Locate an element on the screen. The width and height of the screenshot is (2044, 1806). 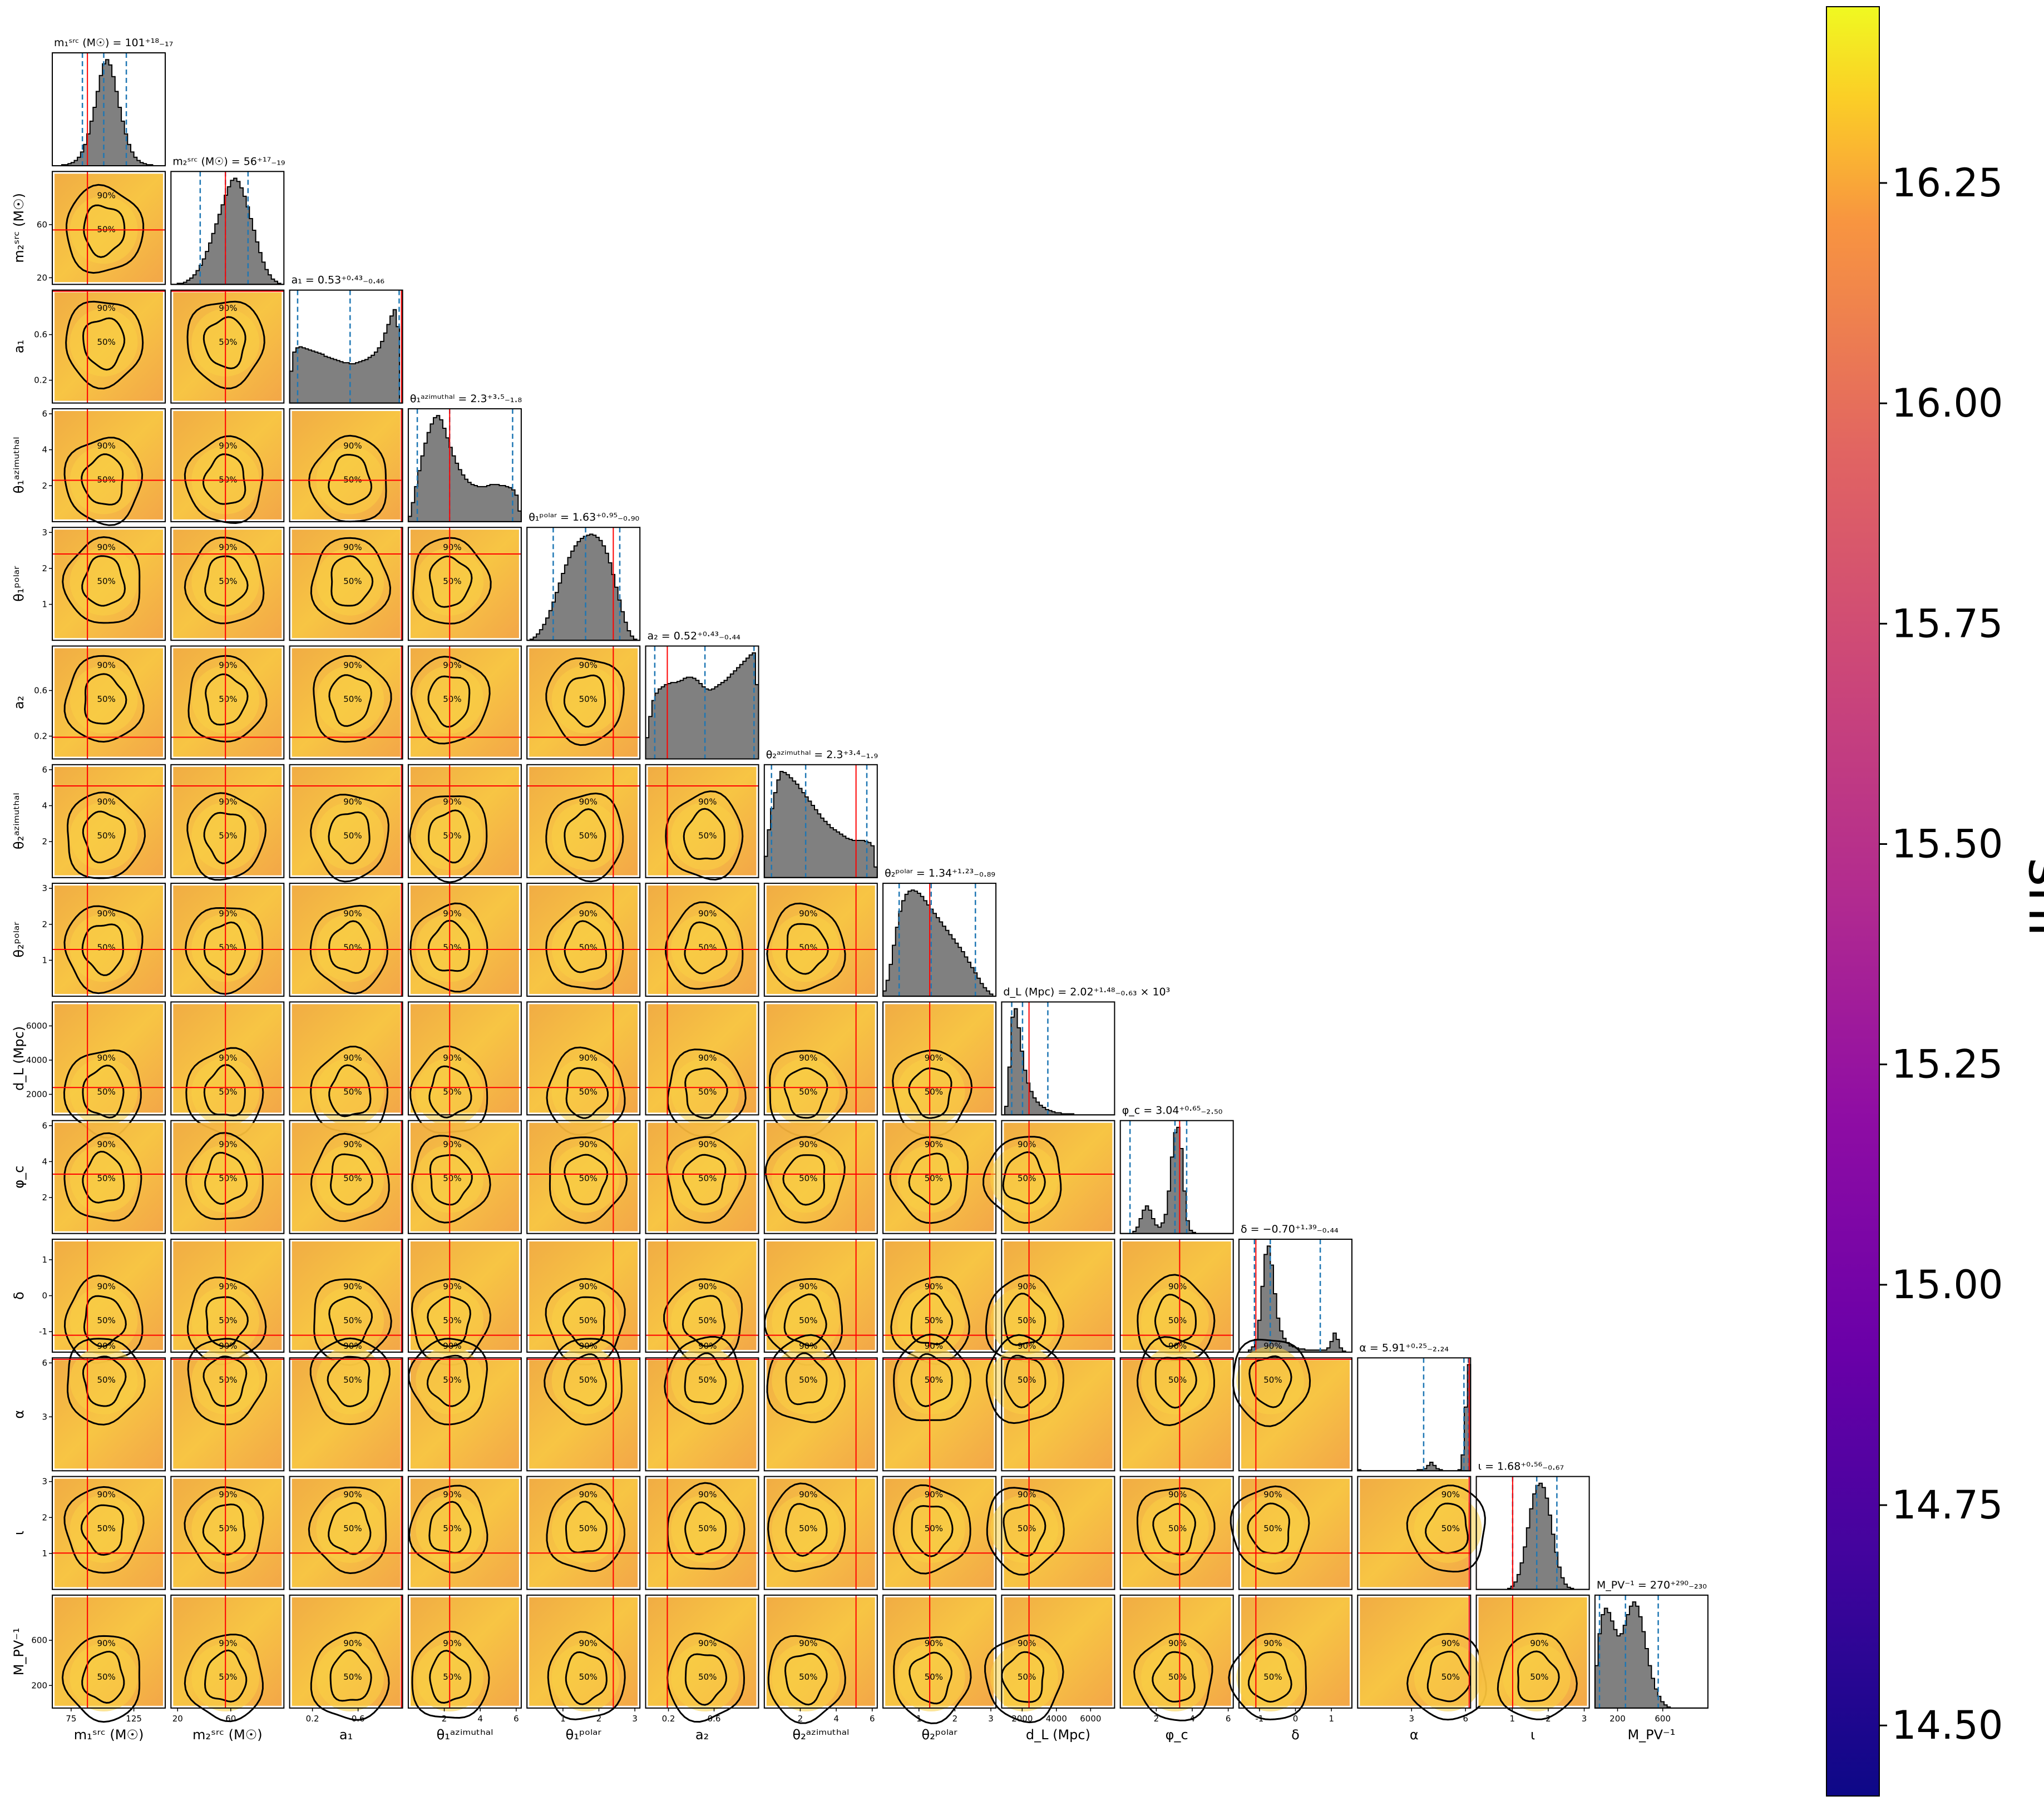
x-tick-label: 2 is located at coordinates (444, 1719).